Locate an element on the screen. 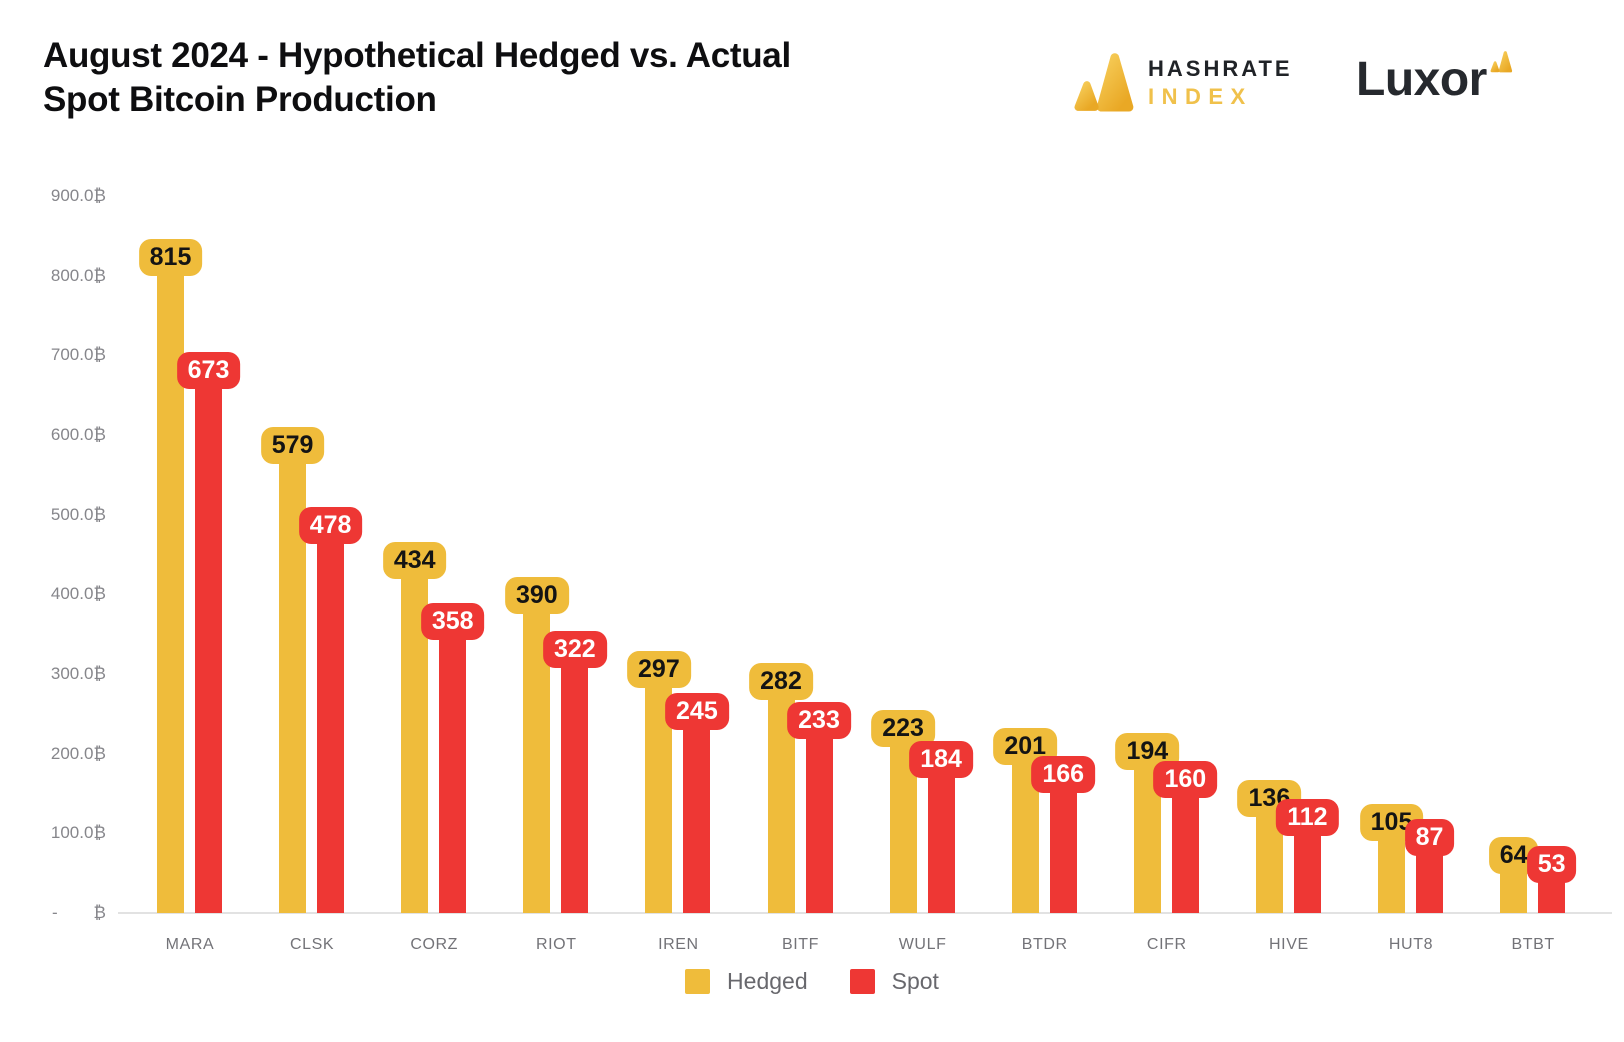 This screenshot has width=1624, height=1042. bar-spot-WULF is located at coordinates (941, 839).